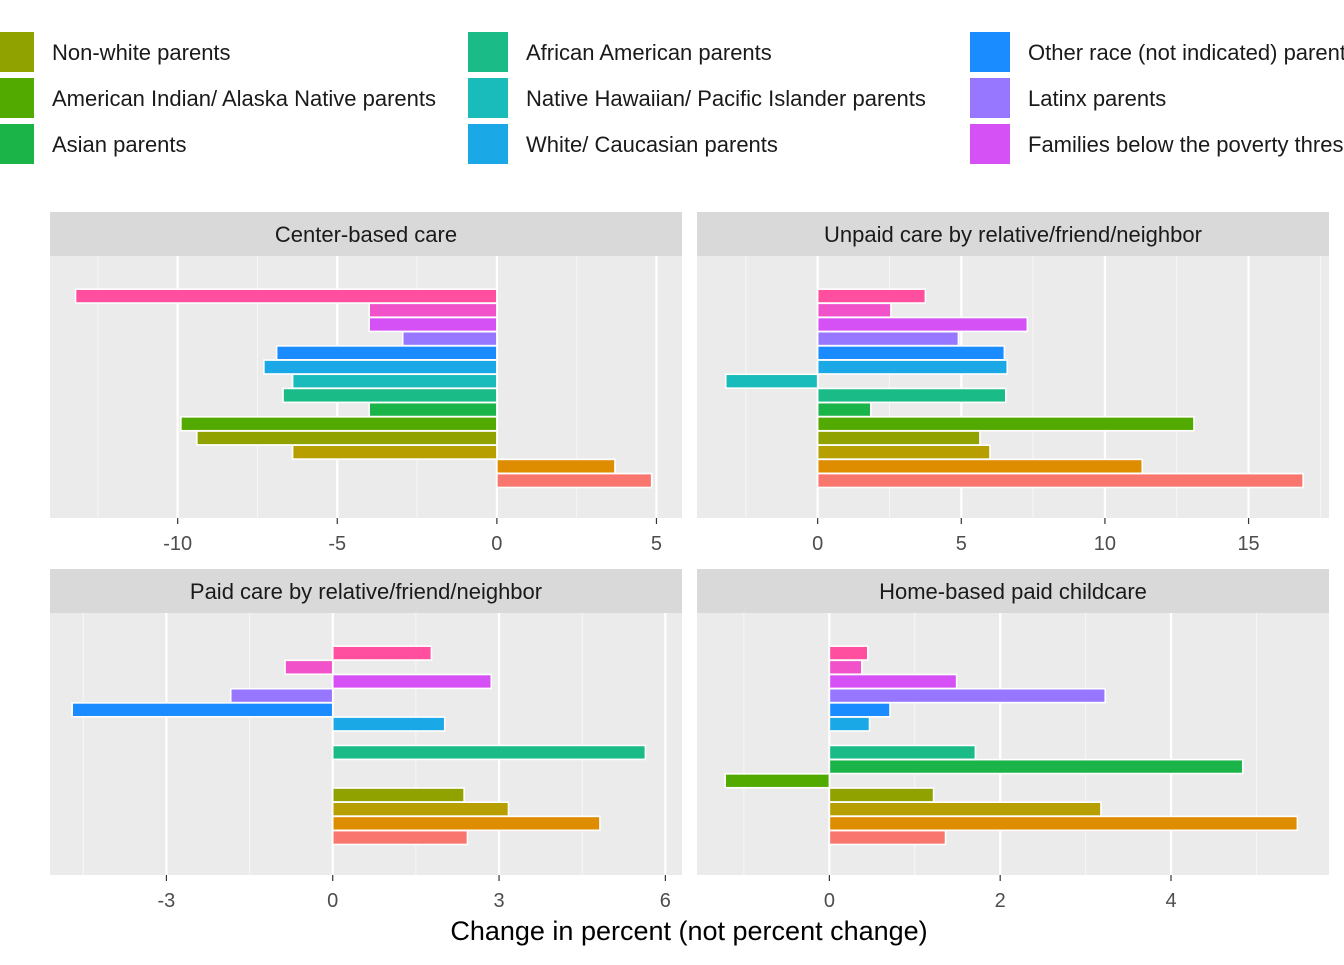 The image size is (1344, 965). What do you see at coordinates (119, 144) in the screenshot?
I see `legend-label: Asian parents` at bounding box center [119, 144].